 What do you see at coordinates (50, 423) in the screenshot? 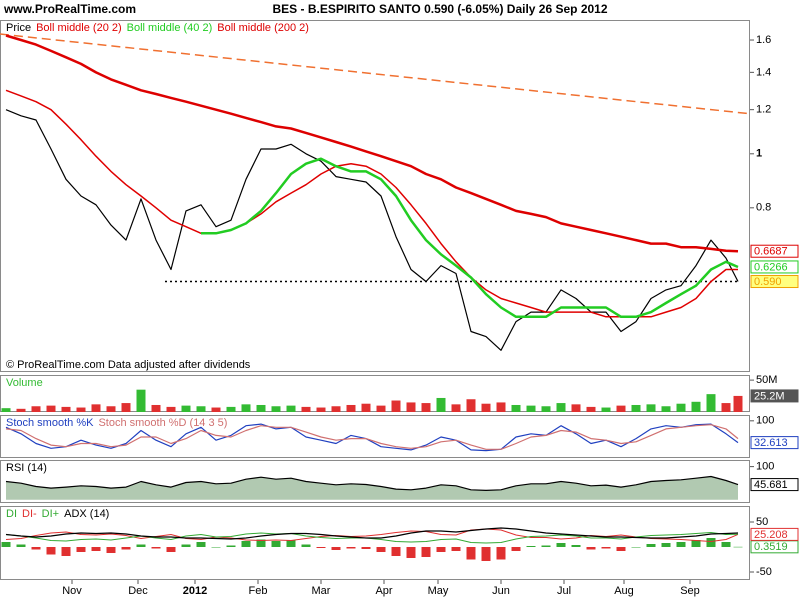
I see `legend-entry: Stoch smooth %K` at bounding box center [50, 423].